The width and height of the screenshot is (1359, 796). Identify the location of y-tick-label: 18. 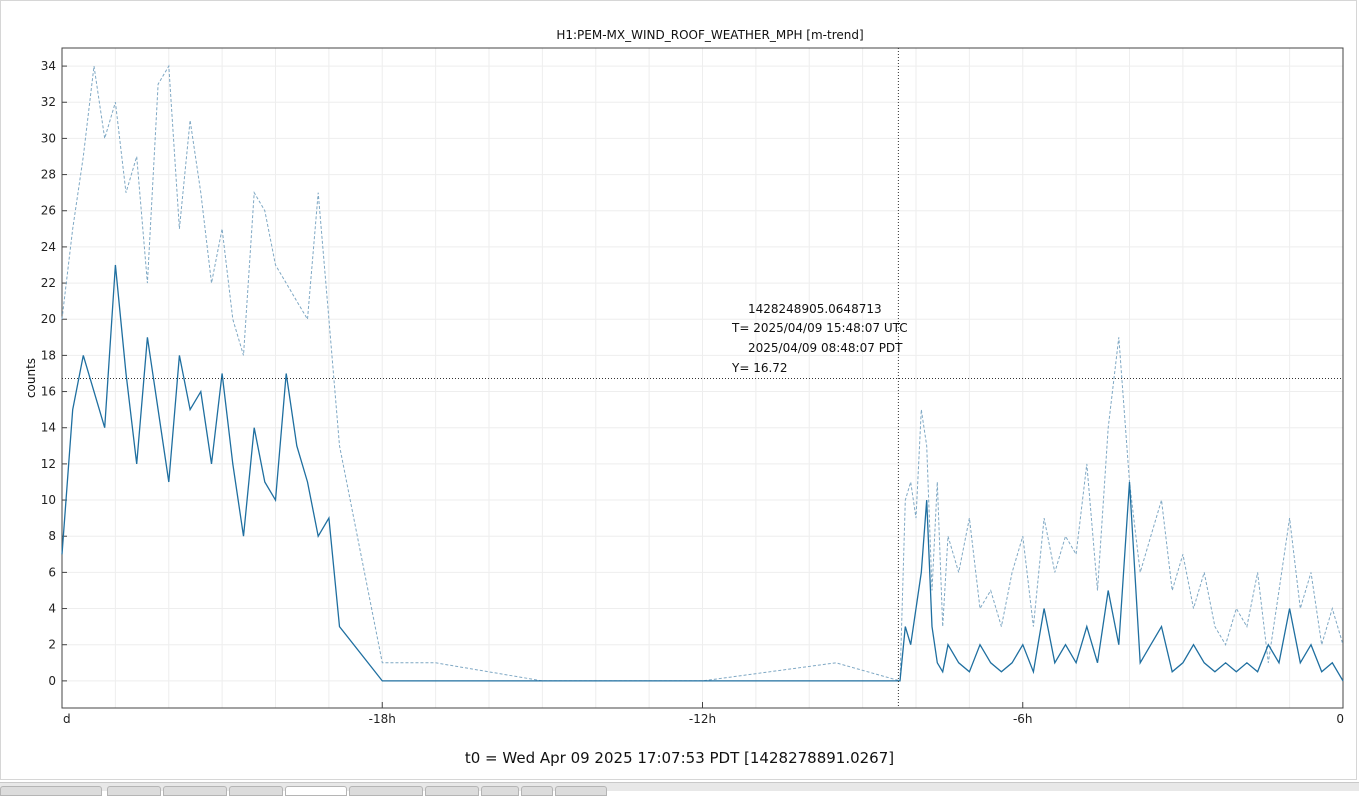
(48, 355).